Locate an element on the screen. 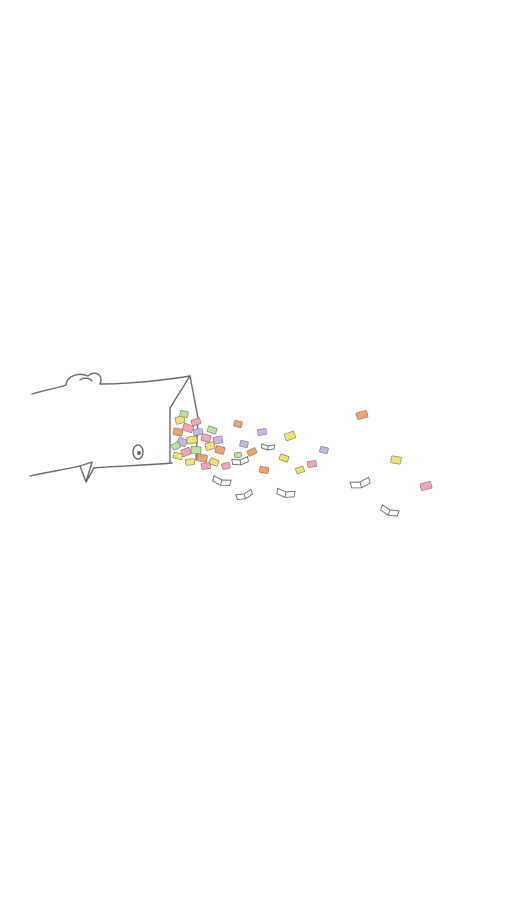 Image resolution: width=506 pixels, height=900 pixels. book-pile is located at coordinates (198, 440).